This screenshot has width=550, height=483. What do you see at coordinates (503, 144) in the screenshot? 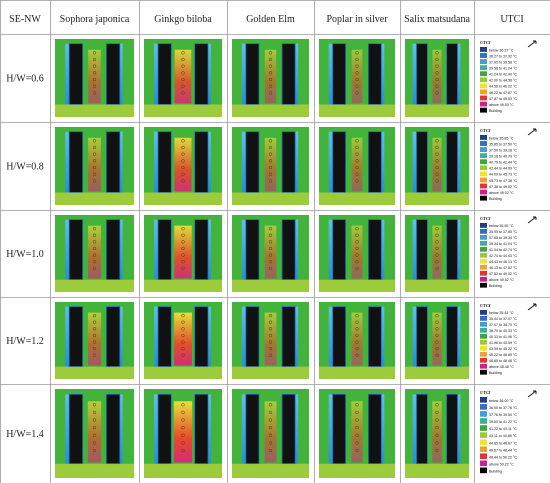
I see `legend-label: 35.85 to 37.50 °C` at bounding box center [503, 144].